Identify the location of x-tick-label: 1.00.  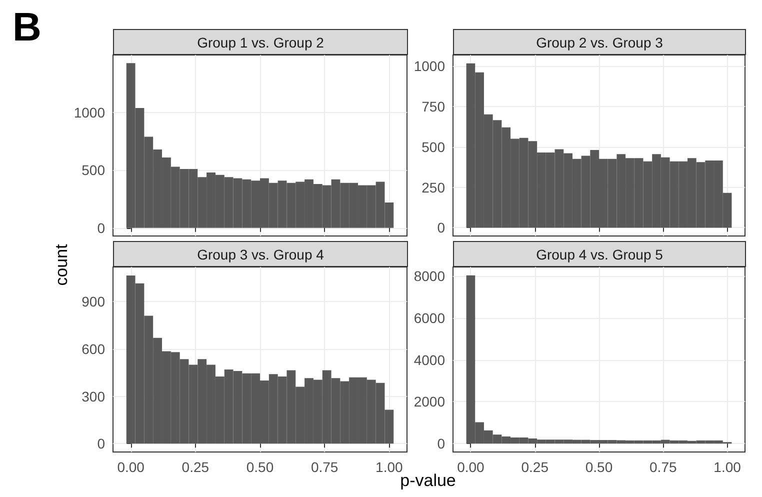
(728, 467).